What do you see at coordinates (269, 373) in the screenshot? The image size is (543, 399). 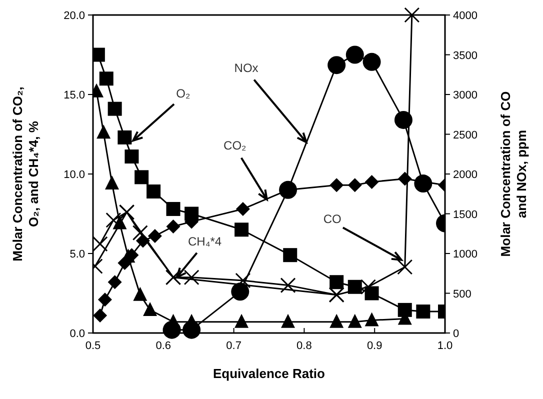 I see `x-axis-title: Equivalence Ratio` at bounding box center [269, 373].